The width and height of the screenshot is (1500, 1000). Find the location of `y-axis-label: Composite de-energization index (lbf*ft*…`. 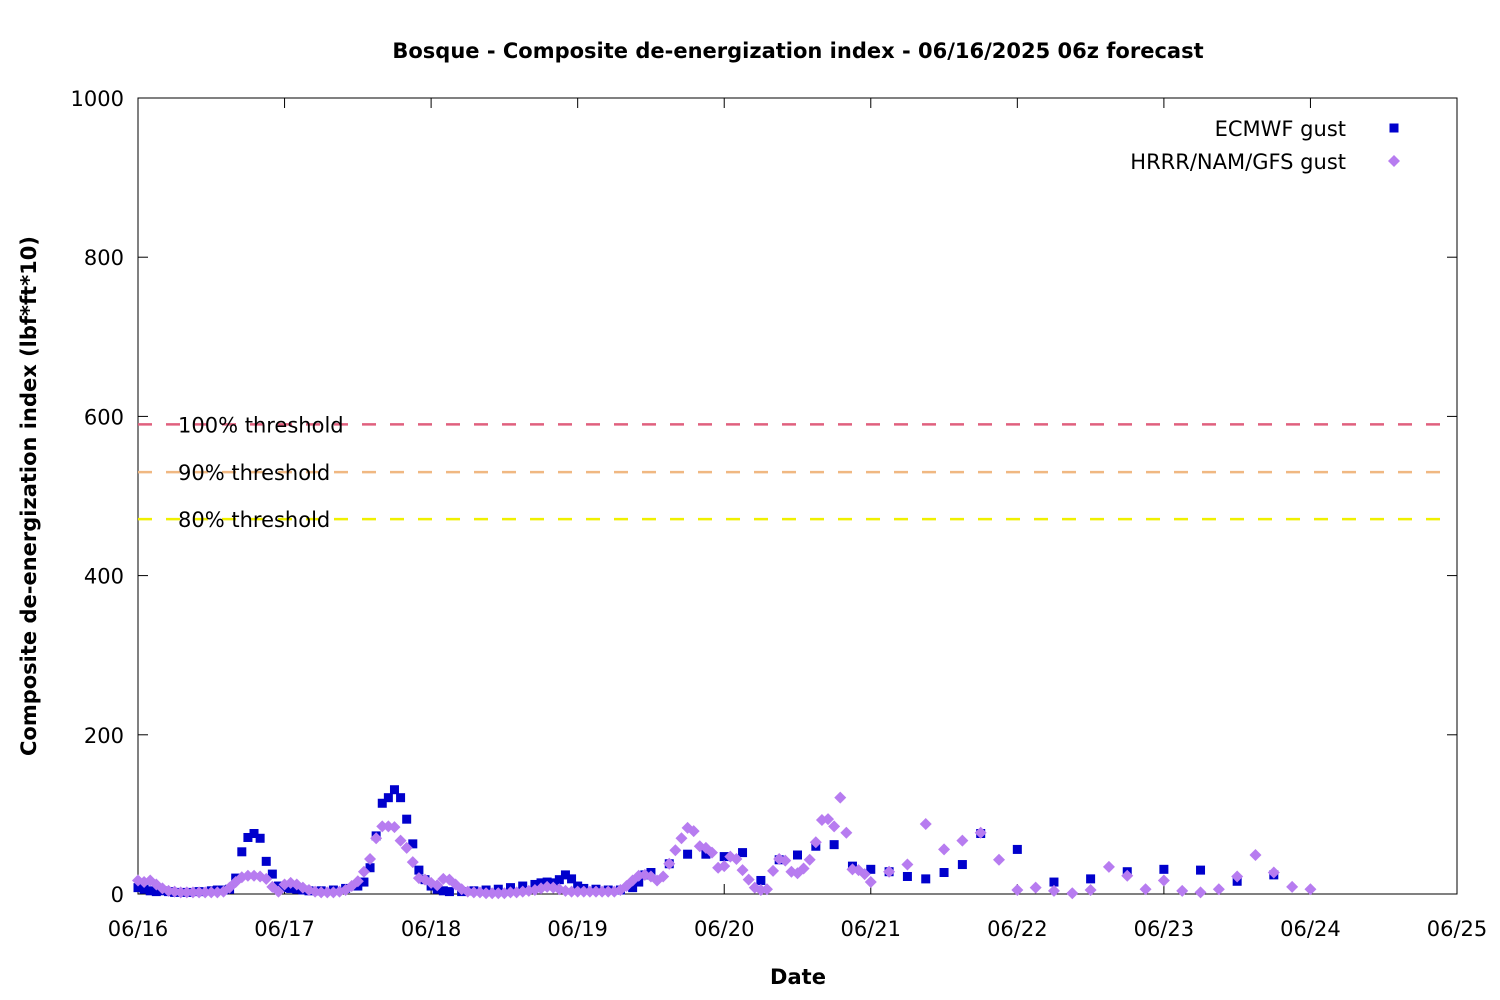

y-axis-label: Composite de-energization index (lbf*ft*… is located at coordinates (29, 496).